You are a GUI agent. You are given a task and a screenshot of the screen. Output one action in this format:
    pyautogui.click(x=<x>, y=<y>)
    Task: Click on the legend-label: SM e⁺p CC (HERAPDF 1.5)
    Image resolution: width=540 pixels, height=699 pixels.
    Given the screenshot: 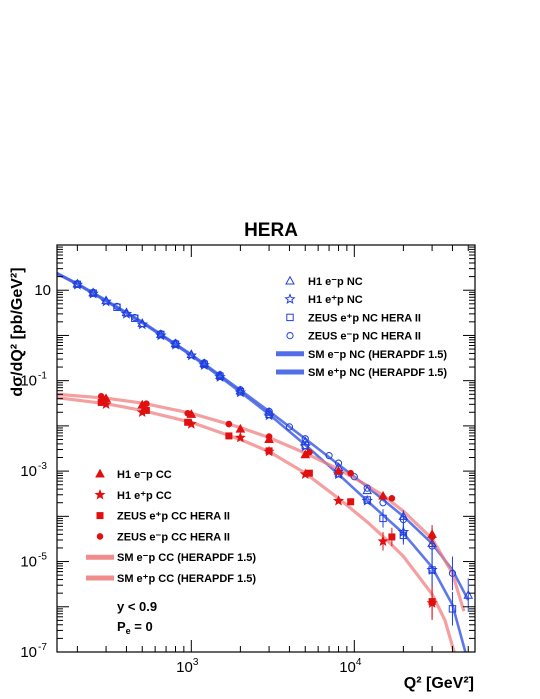 What is the action you would take?
    pyautogui.click(x=186, y=579)
    